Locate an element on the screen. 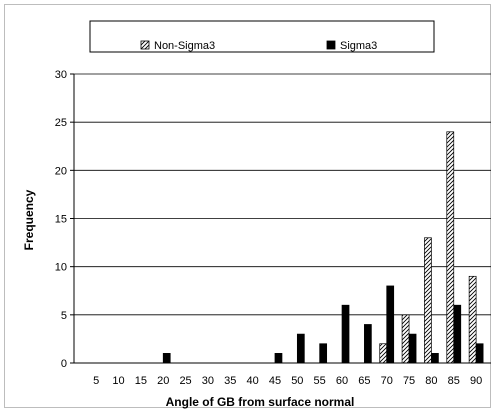 This screenshot has height=413, width=496. y-tick-labels: 0 5 10 15 20 25 30 is located at coordinates (64, 219).